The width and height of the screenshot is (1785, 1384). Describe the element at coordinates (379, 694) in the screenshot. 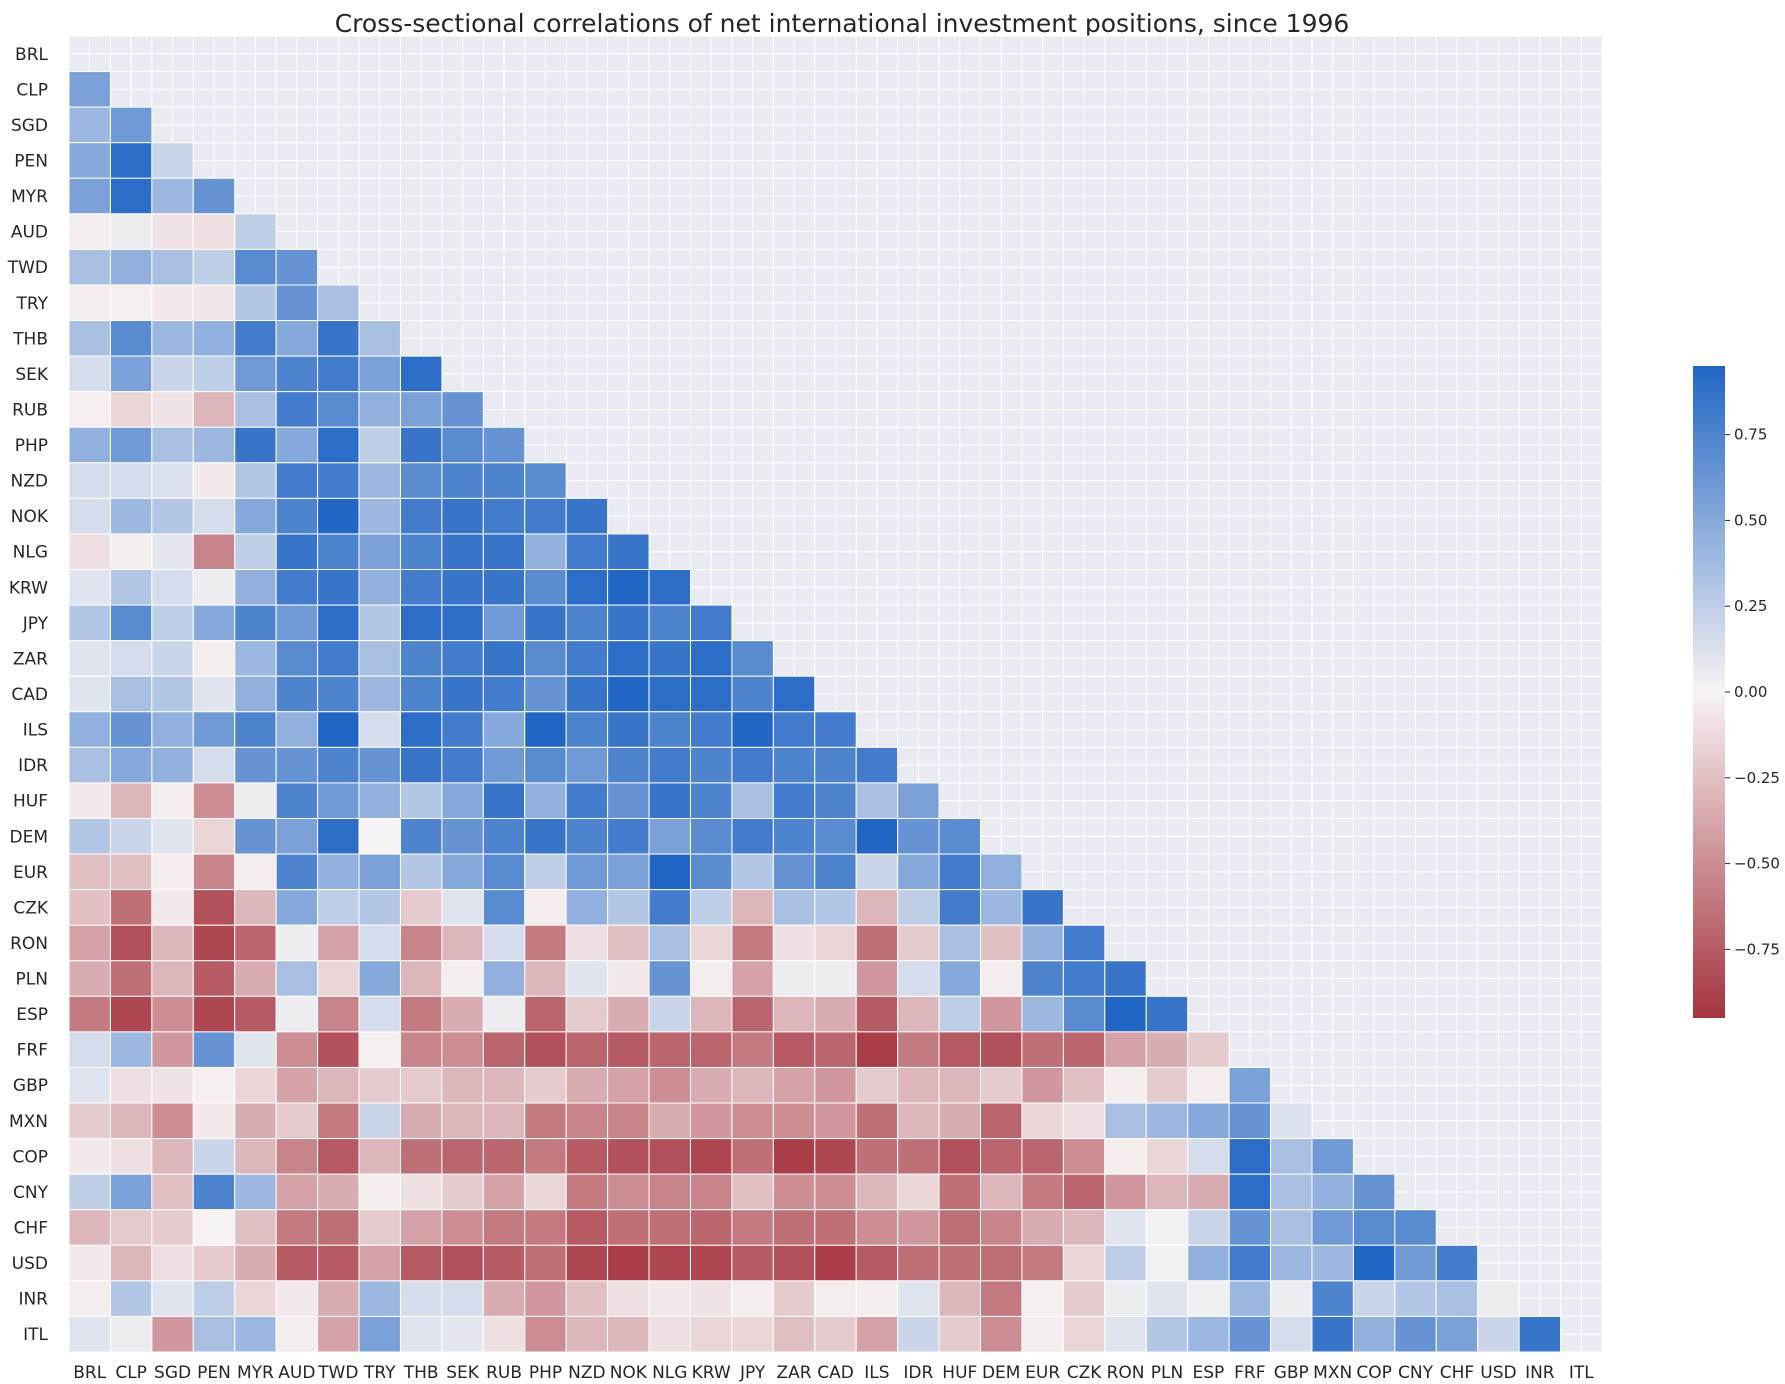

I see `heatmap-cell-CAD-TRY` at that location.